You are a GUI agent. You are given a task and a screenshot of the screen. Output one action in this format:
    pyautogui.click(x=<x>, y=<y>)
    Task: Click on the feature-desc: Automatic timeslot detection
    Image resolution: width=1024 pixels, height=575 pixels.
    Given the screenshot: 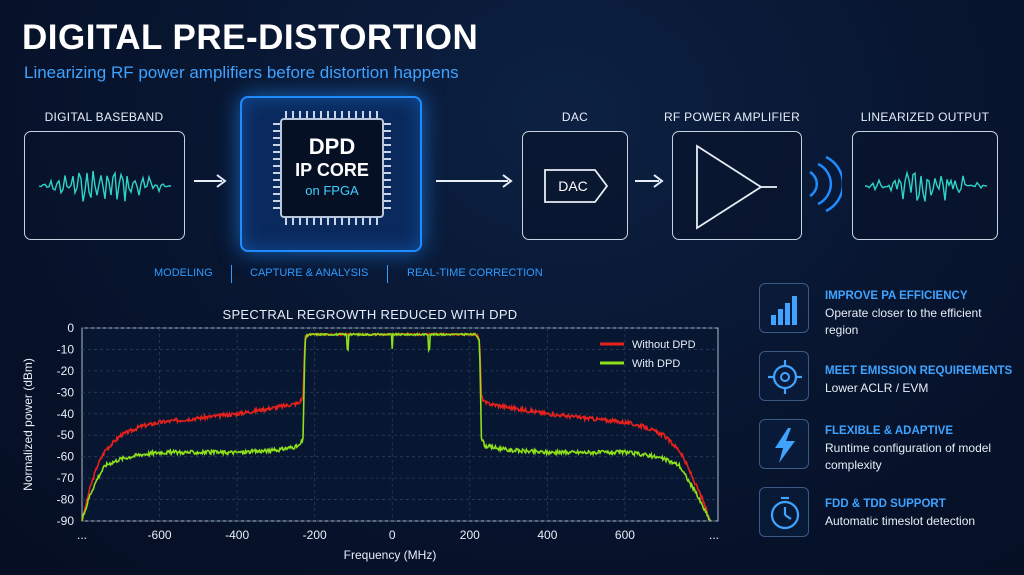 What is the action you would take?
    pyautogui.click(x=900, y=521)
    